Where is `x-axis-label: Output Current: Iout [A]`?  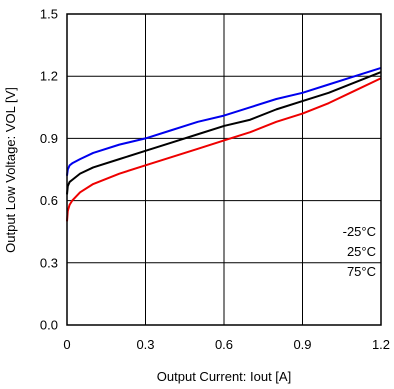
x-axis-label: Output Current: Iout [A] is located at coordinates (224, 376).